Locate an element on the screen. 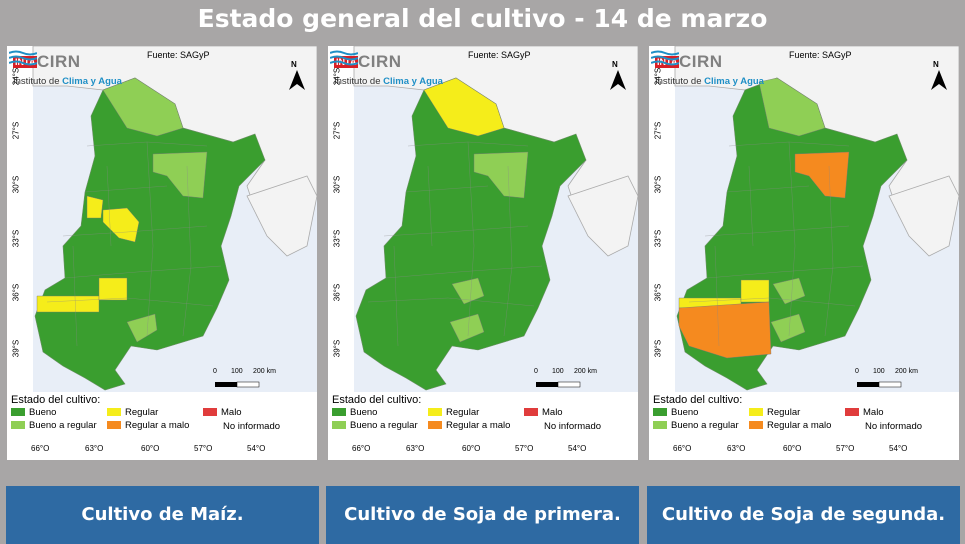 Image resolution: width=965 pixels, height=544 pixels. caption-soja-segunda: Cultivo de Soja de segunda. is located at coordinates (803, 515).